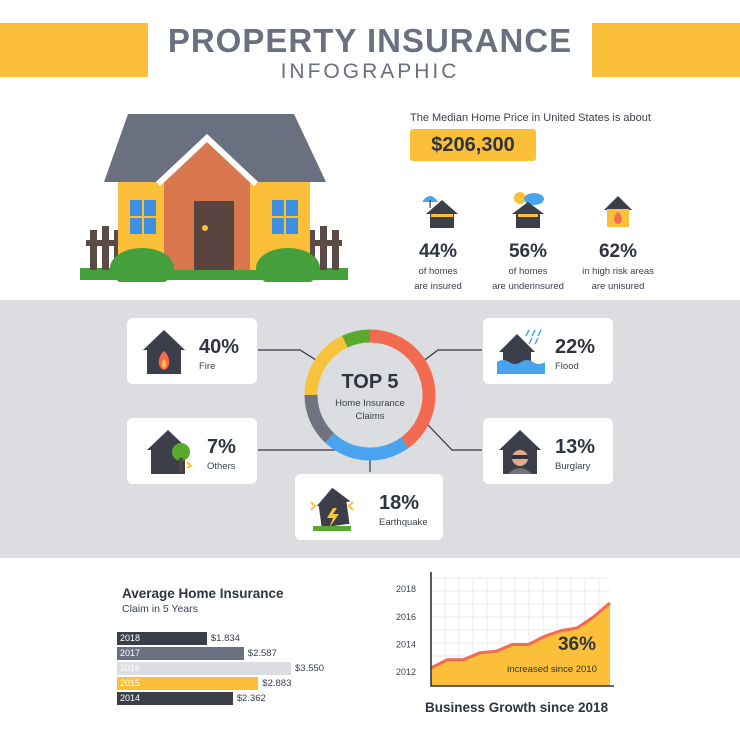 This screenshot has height=740, width=740. What do you see at coordinates (406, 589) in the screenshot?
I see `y-tick-label: 2018` at bounding box center [406, 589].